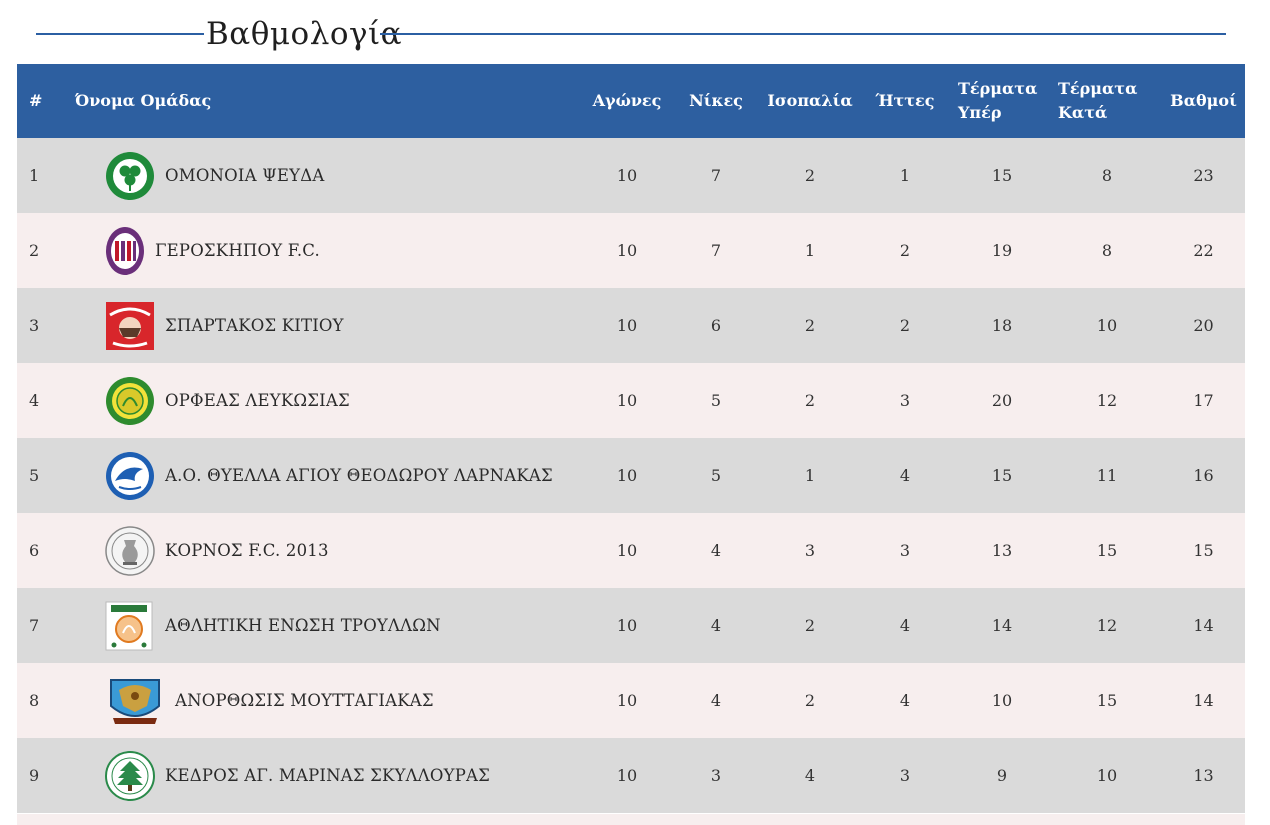 Image resolution: width=1270 pixels, height=825 pixels. I want to click on team-name: ΚΕΔΡΟΣ ΑΓ. ΜΑΡΙΝΑΣ ΣΚΥΛΛΟΥΡΑΣ, so click(327, 775).